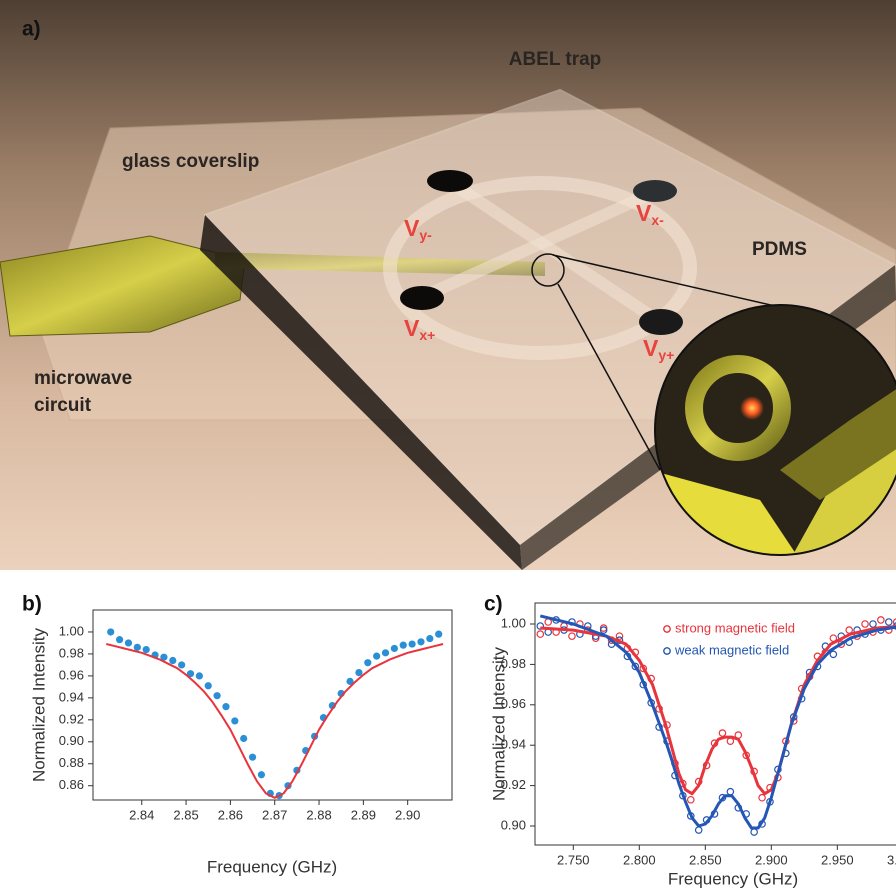 This screenshot has width=896, height=891. I want to click on label: PDMS, so click(779, 249).